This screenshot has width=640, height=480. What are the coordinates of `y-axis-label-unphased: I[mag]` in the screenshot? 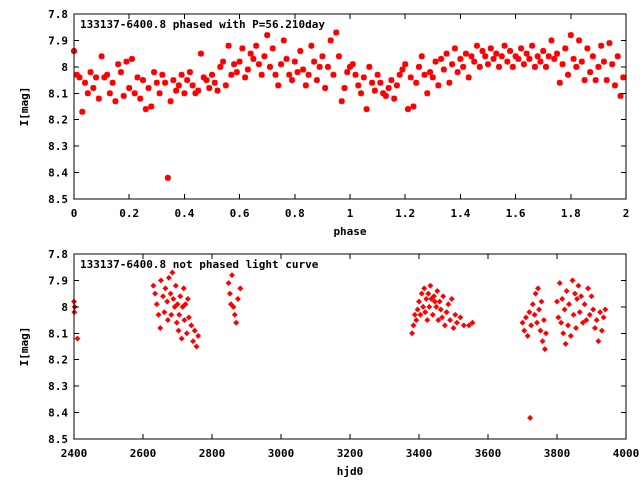 It's located at (24, 347).